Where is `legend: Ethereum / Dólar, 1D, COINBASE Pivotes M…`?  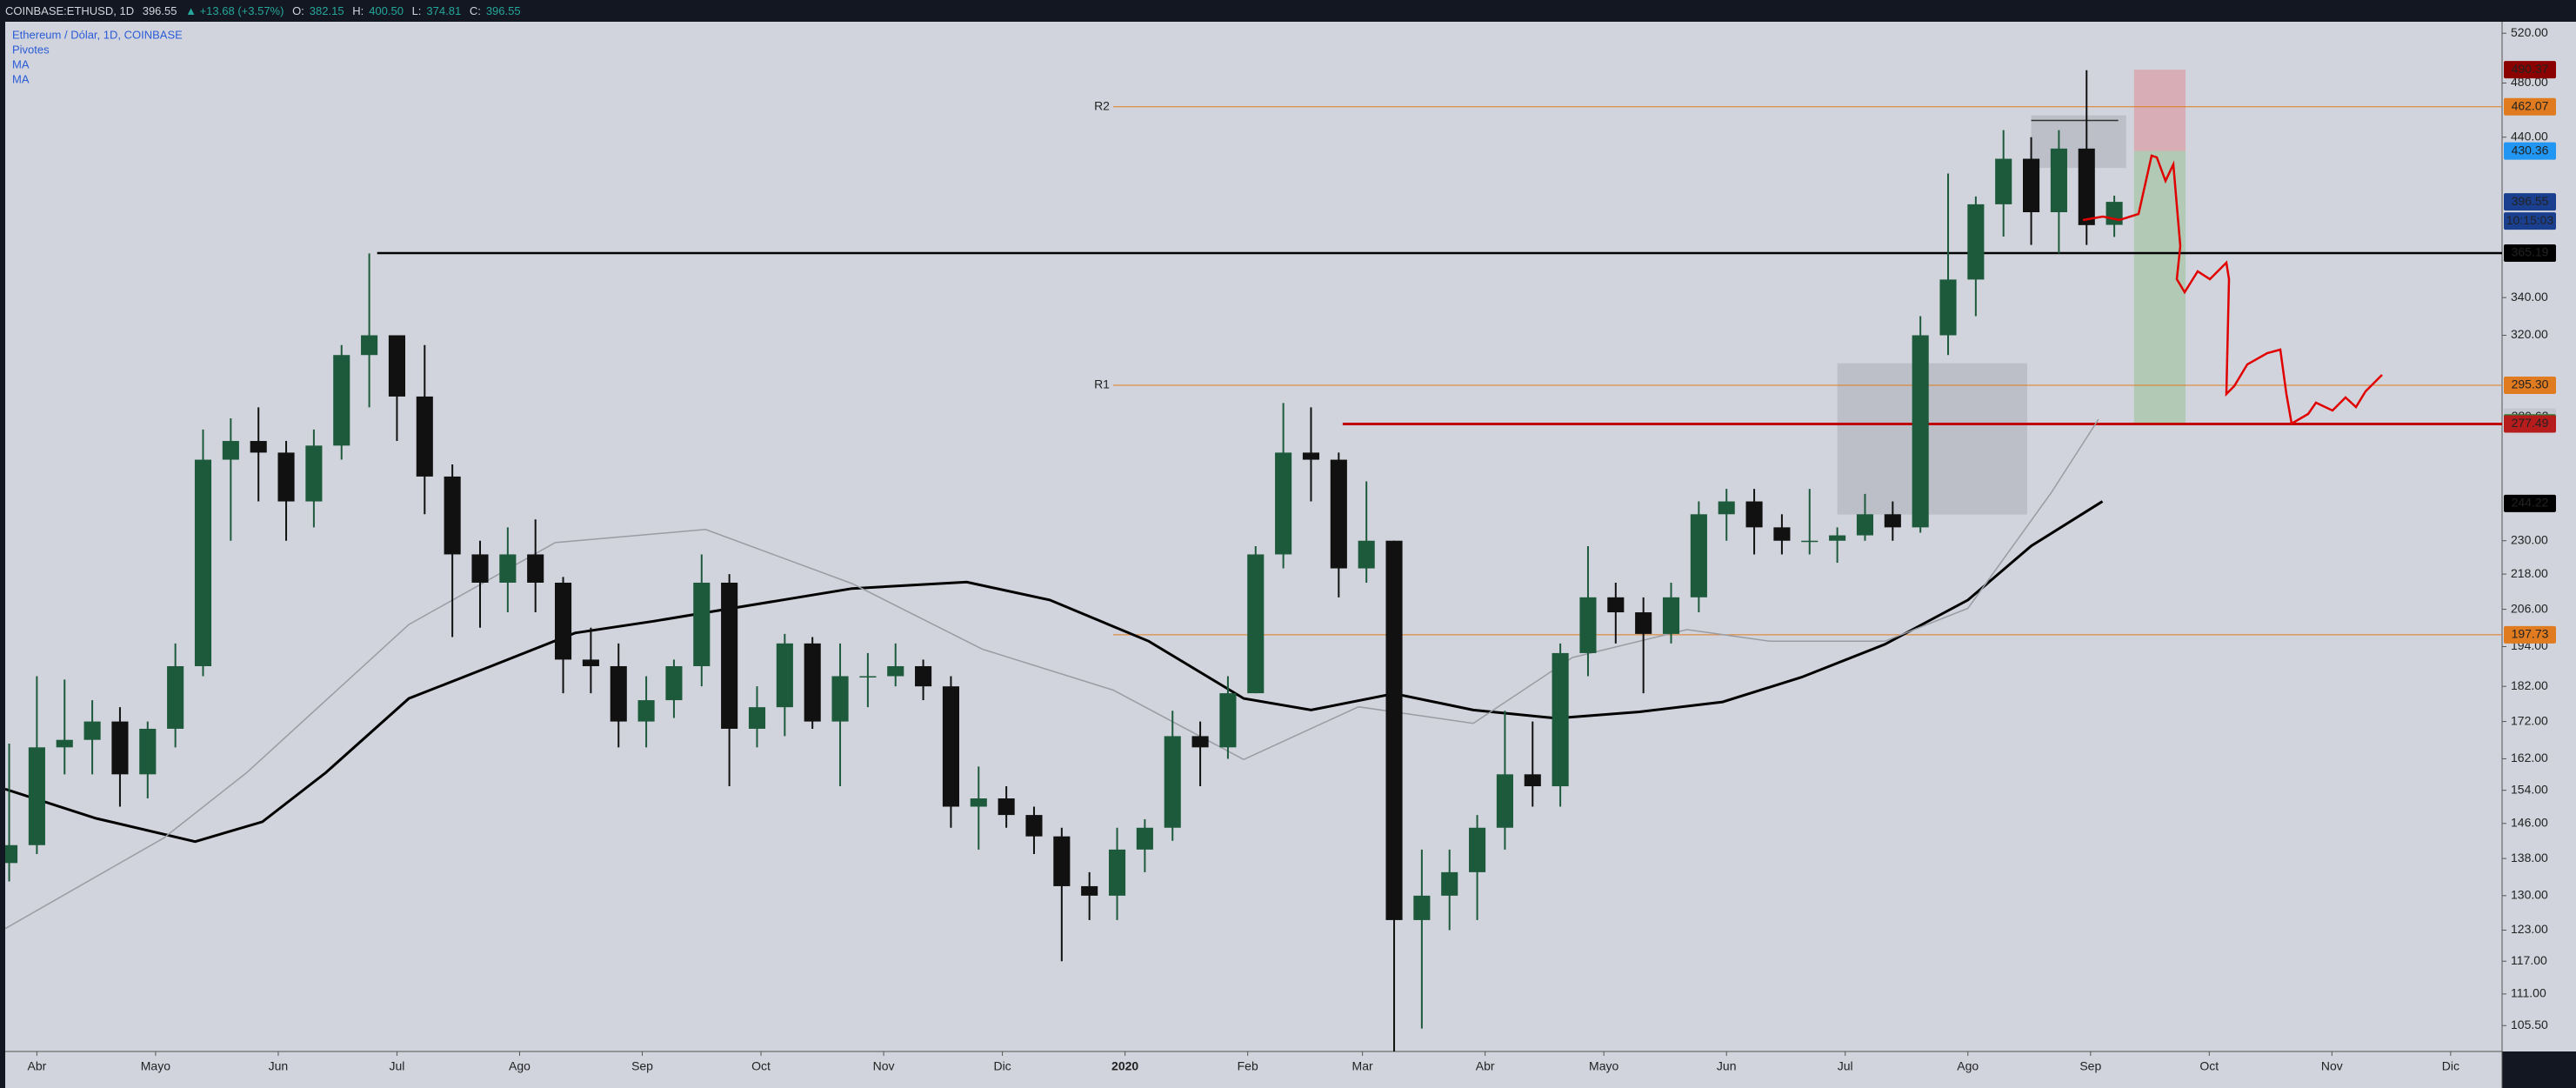
legend: Ethereum / Dólar, 1D, COINBASE Pivotes M… is located at coordinates (97, 57).